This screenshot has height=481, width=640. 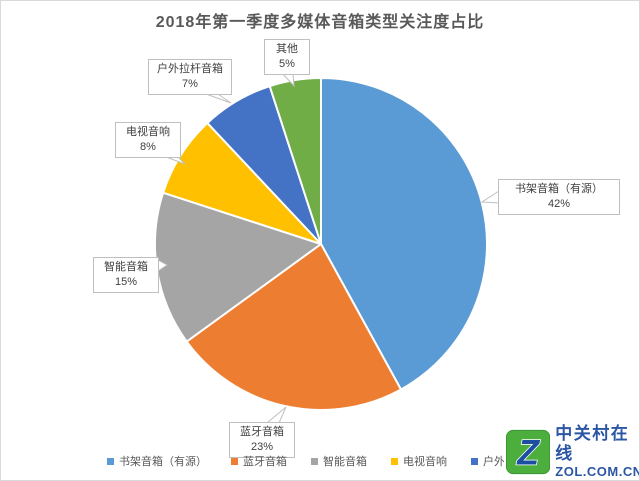 What do you see at coordinates (190, 84) in the screenshot?
I see `data-label-value: 7%` at bounding box center [190, 84].